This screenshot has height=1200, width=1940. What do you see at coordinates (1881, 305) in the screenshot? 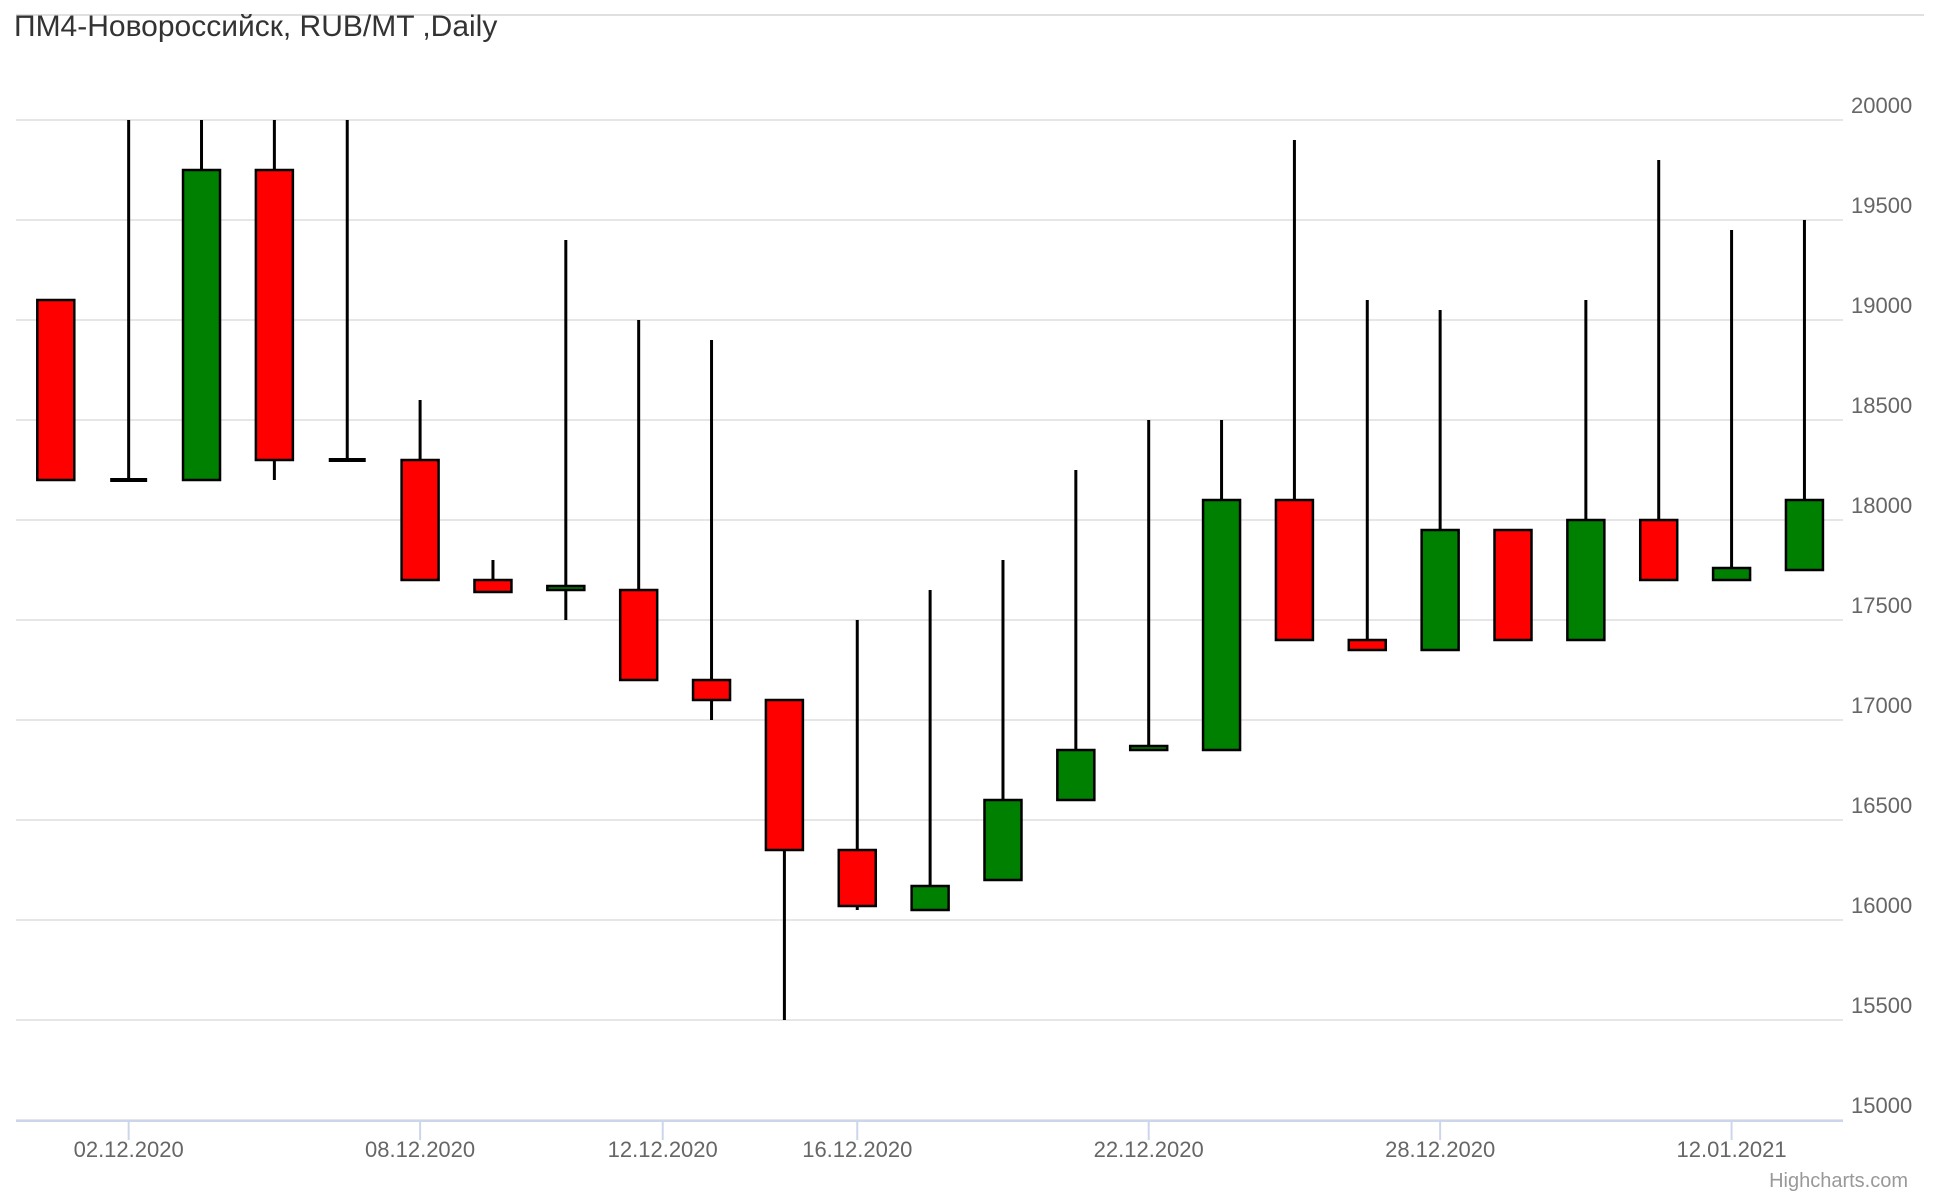
I see `y-axis-label: 19000` at bounding box center [1881, 305].